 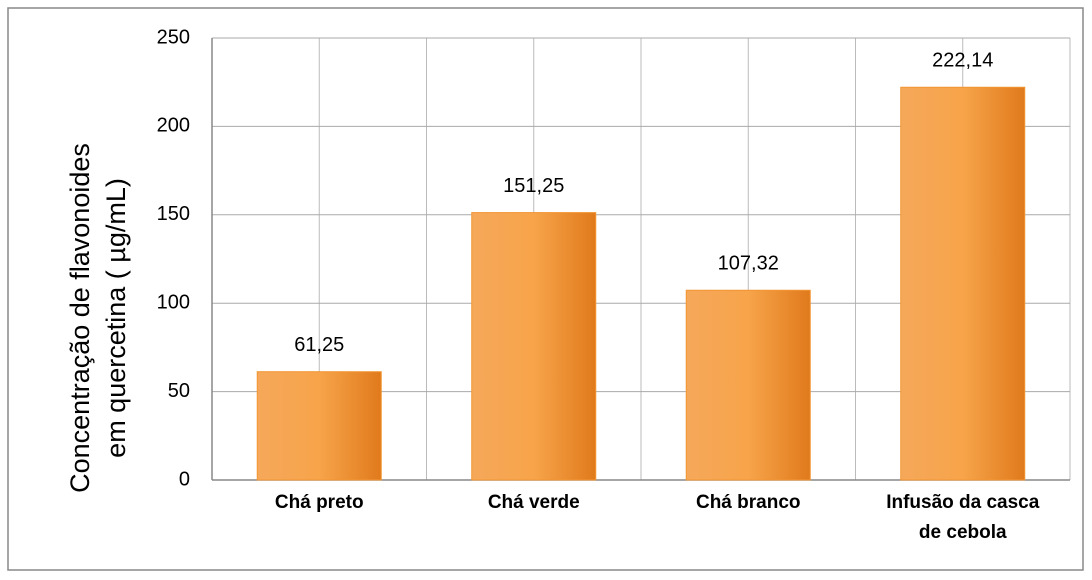 I want to click on x-tick-label: Chá verde, so click(x=533, y=502).